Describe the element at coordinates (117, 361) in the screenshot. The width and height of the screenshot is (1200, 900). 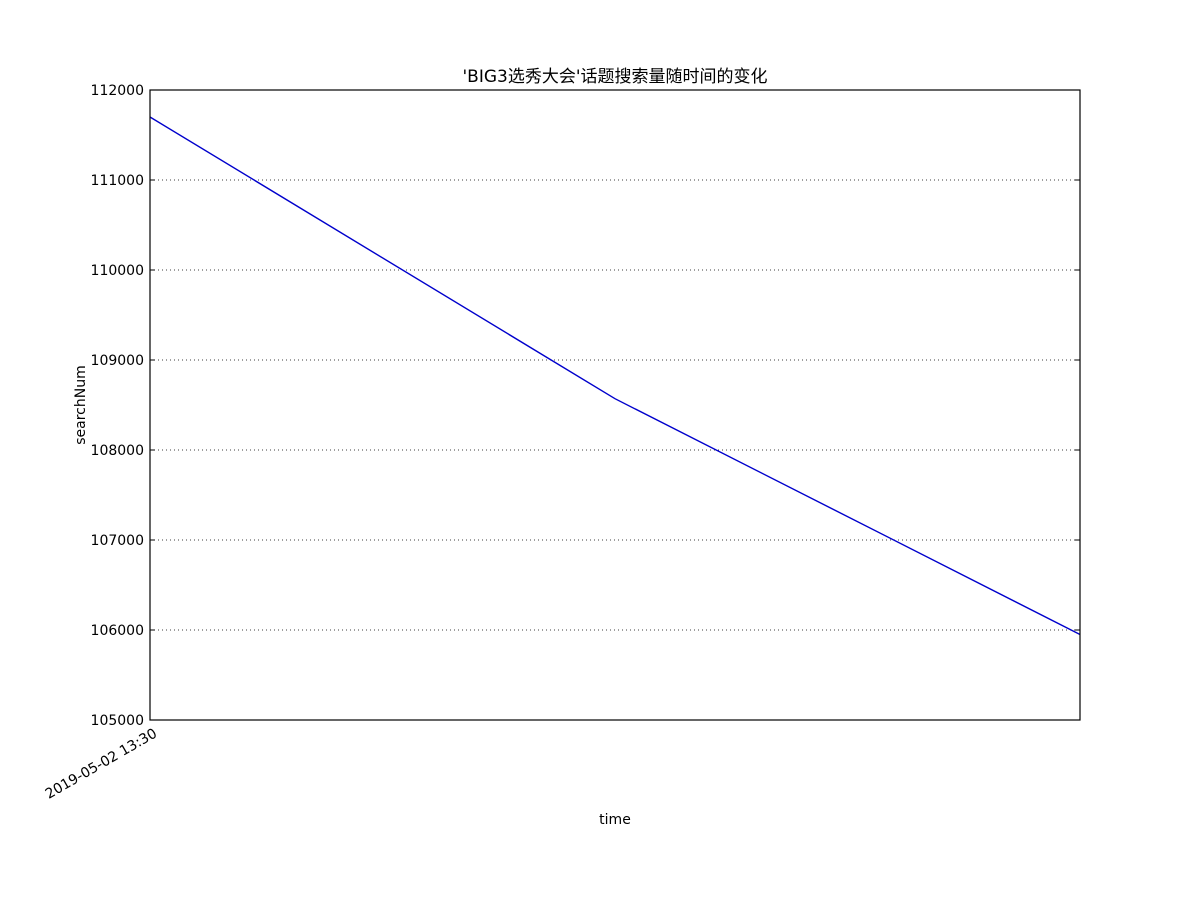
I see `y-tick-label: 109000` at that location.